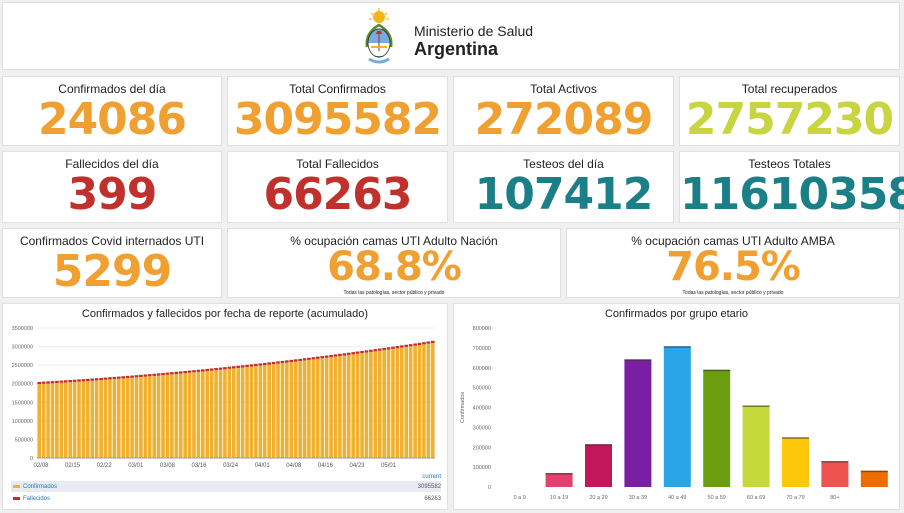  What do you see at coordinates (24, 440) in the screenshot?
I see `y-tick-label: 500000` at bounding box center [24, 440].